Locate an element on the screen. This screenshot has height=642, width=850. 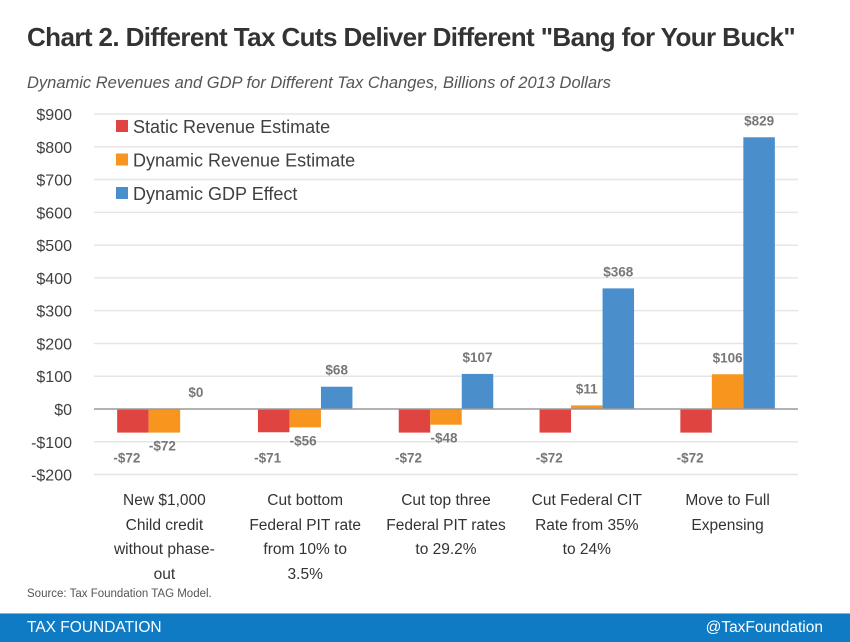
data-label: $829 is located at coordinates (759, 120).